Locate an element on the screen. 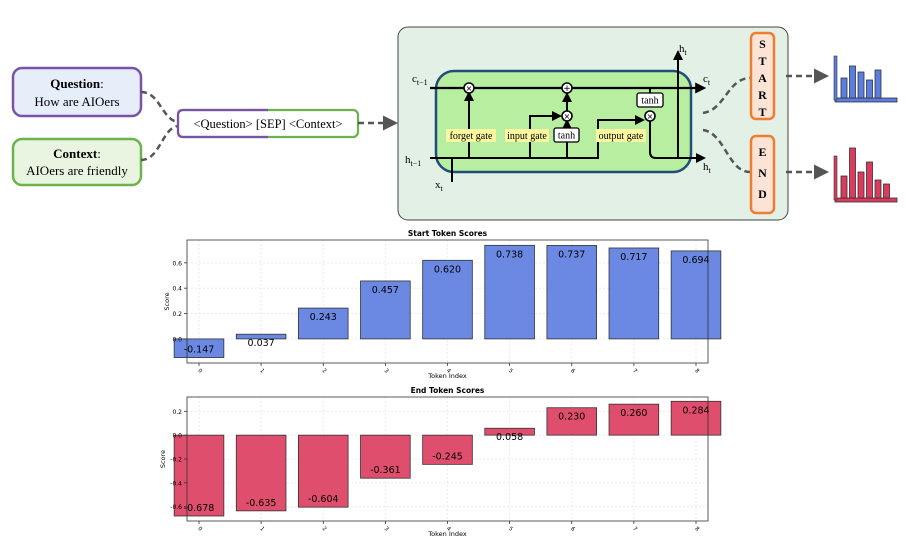 The width and height of the screenshot is (906, 553). x-tick-label: 1 is located at coordinates (261, 529).